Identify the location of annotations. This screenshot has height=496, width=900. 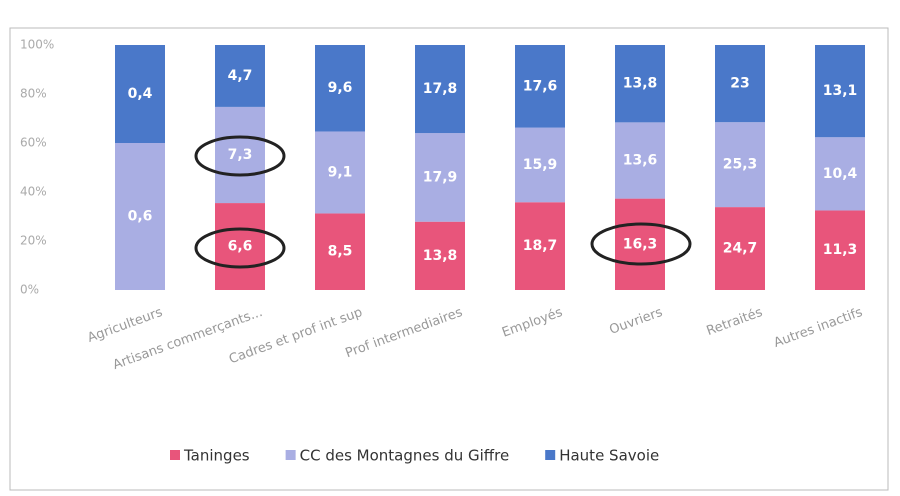
(443, 202).